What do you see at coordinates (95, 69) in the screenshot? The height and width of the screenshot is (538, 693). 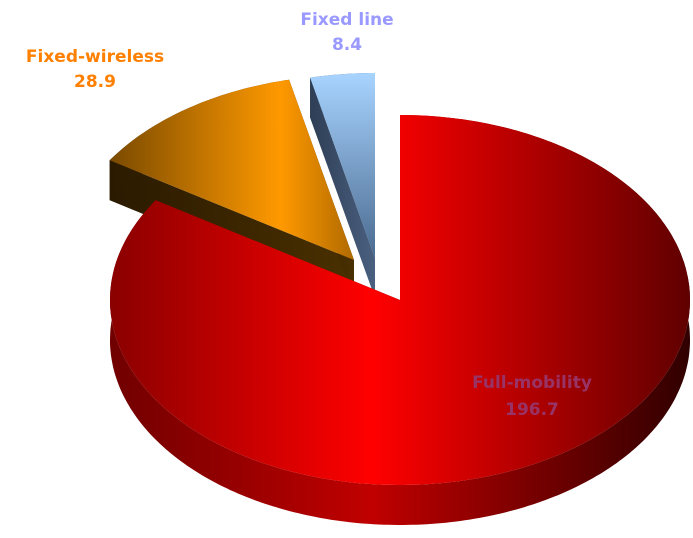 I see `label-fixed-wireless: Fixed-wireless 28.9` at bounding box center [95, 69].